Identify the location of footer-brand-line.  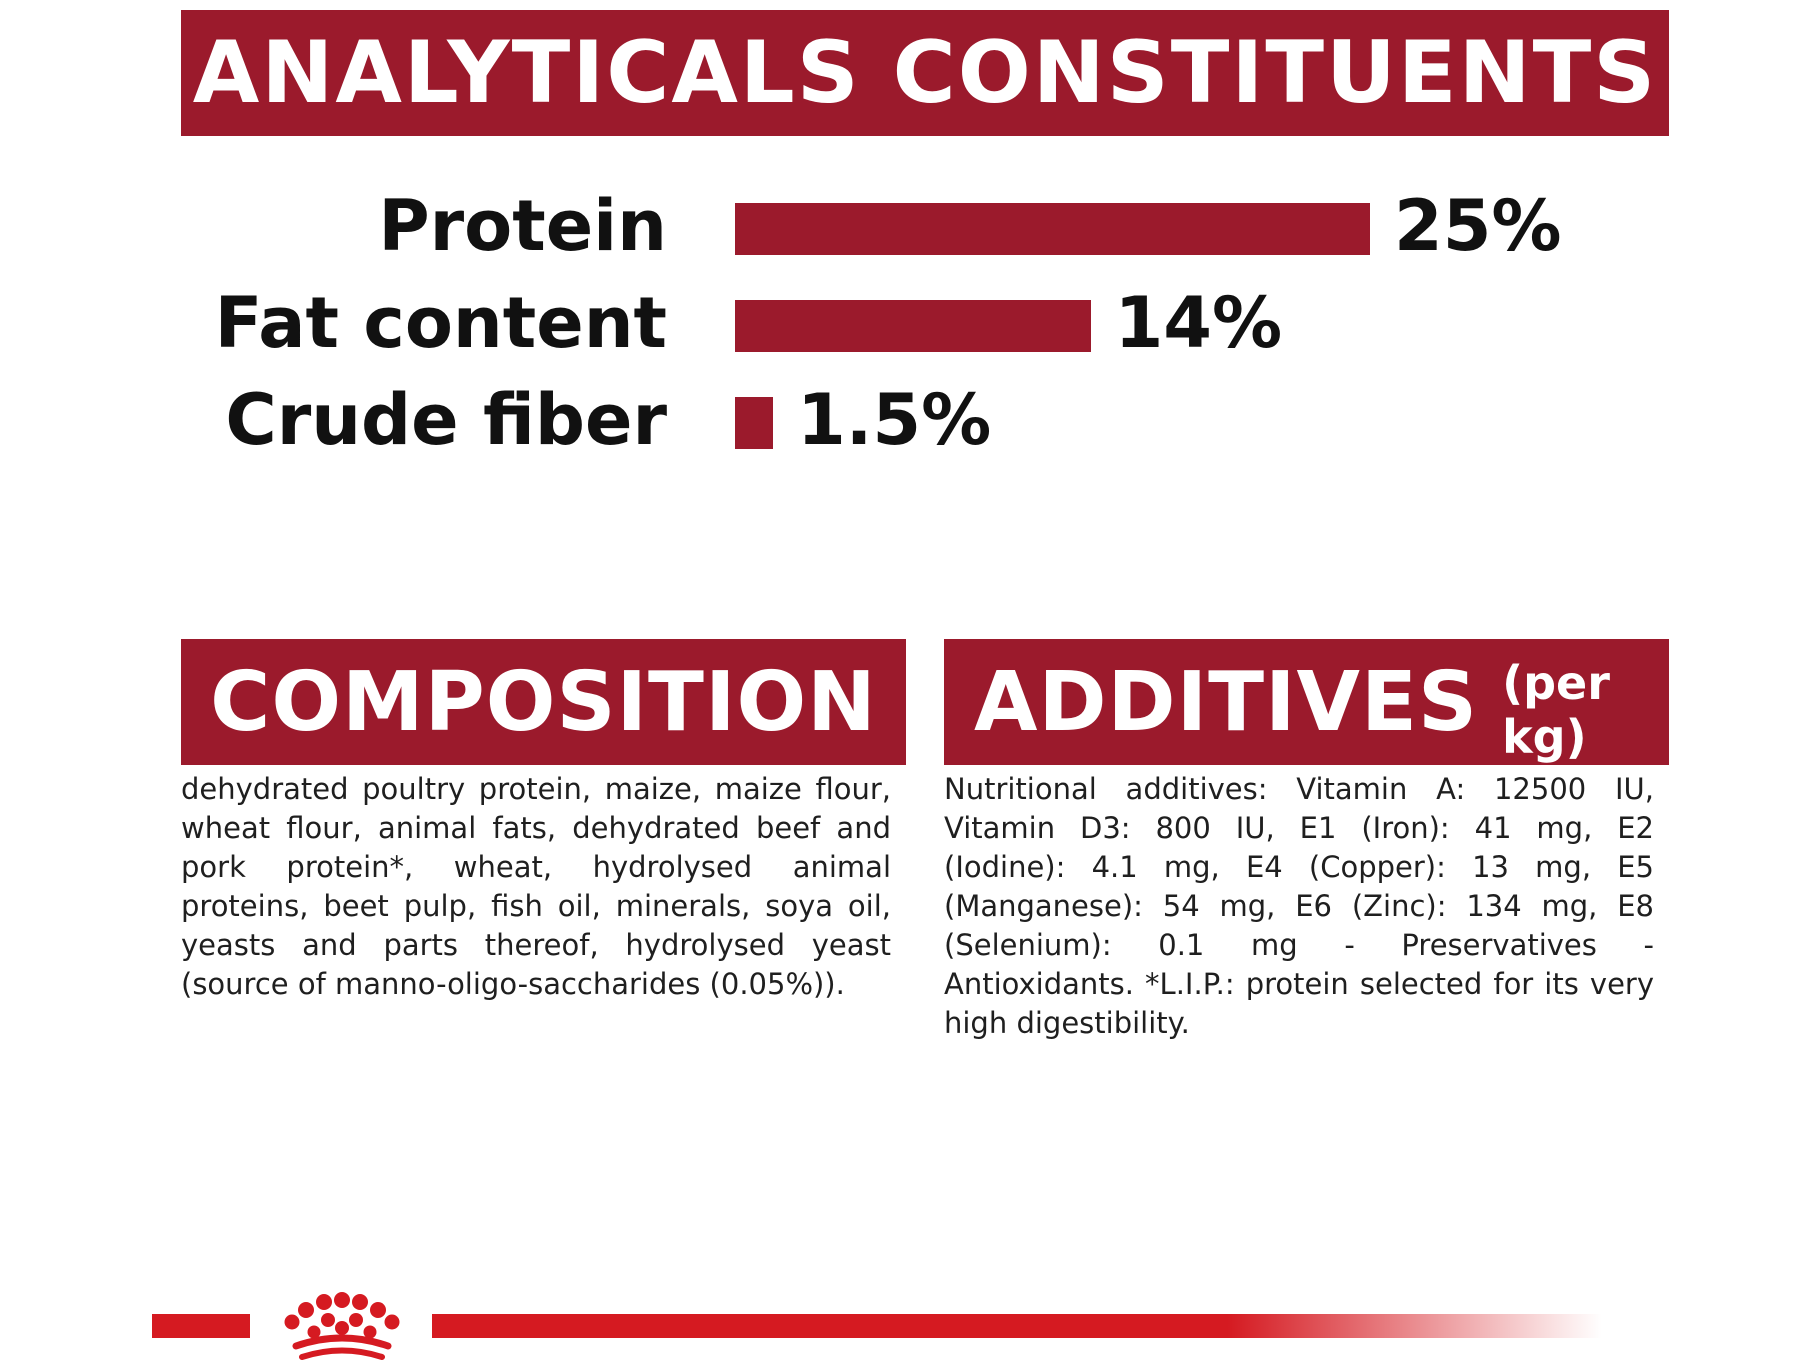
(908, 1326).